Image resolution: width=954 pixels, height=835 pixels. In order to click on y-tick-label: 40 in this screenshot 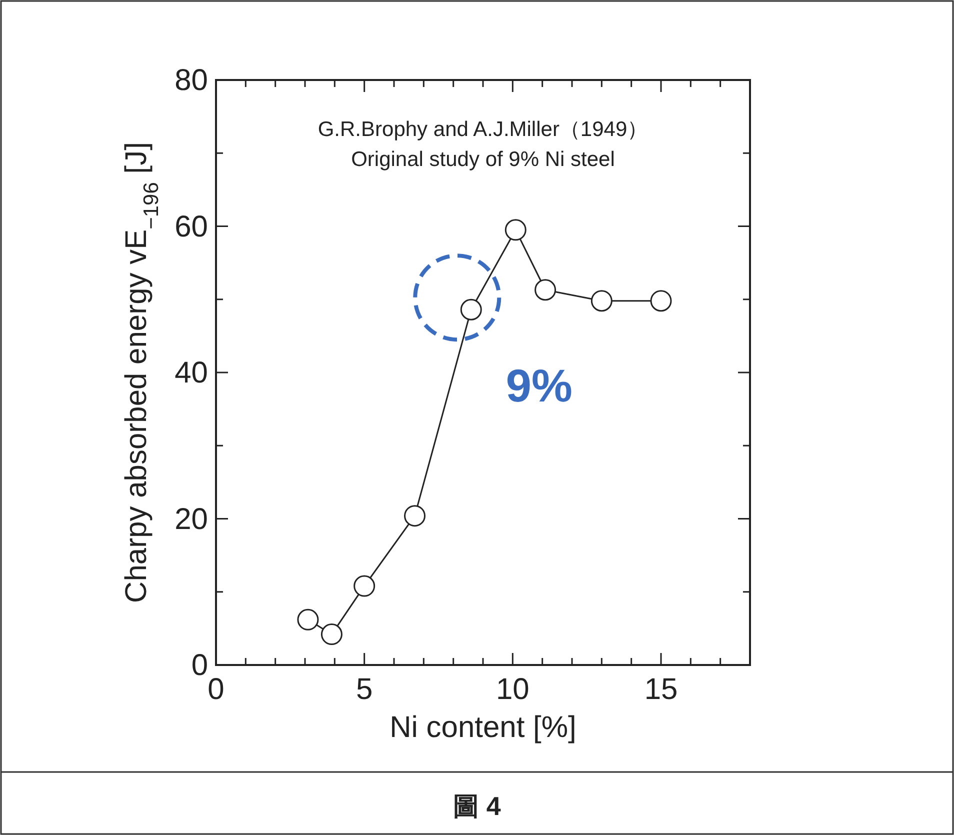, I will do `click(191, 373)`.